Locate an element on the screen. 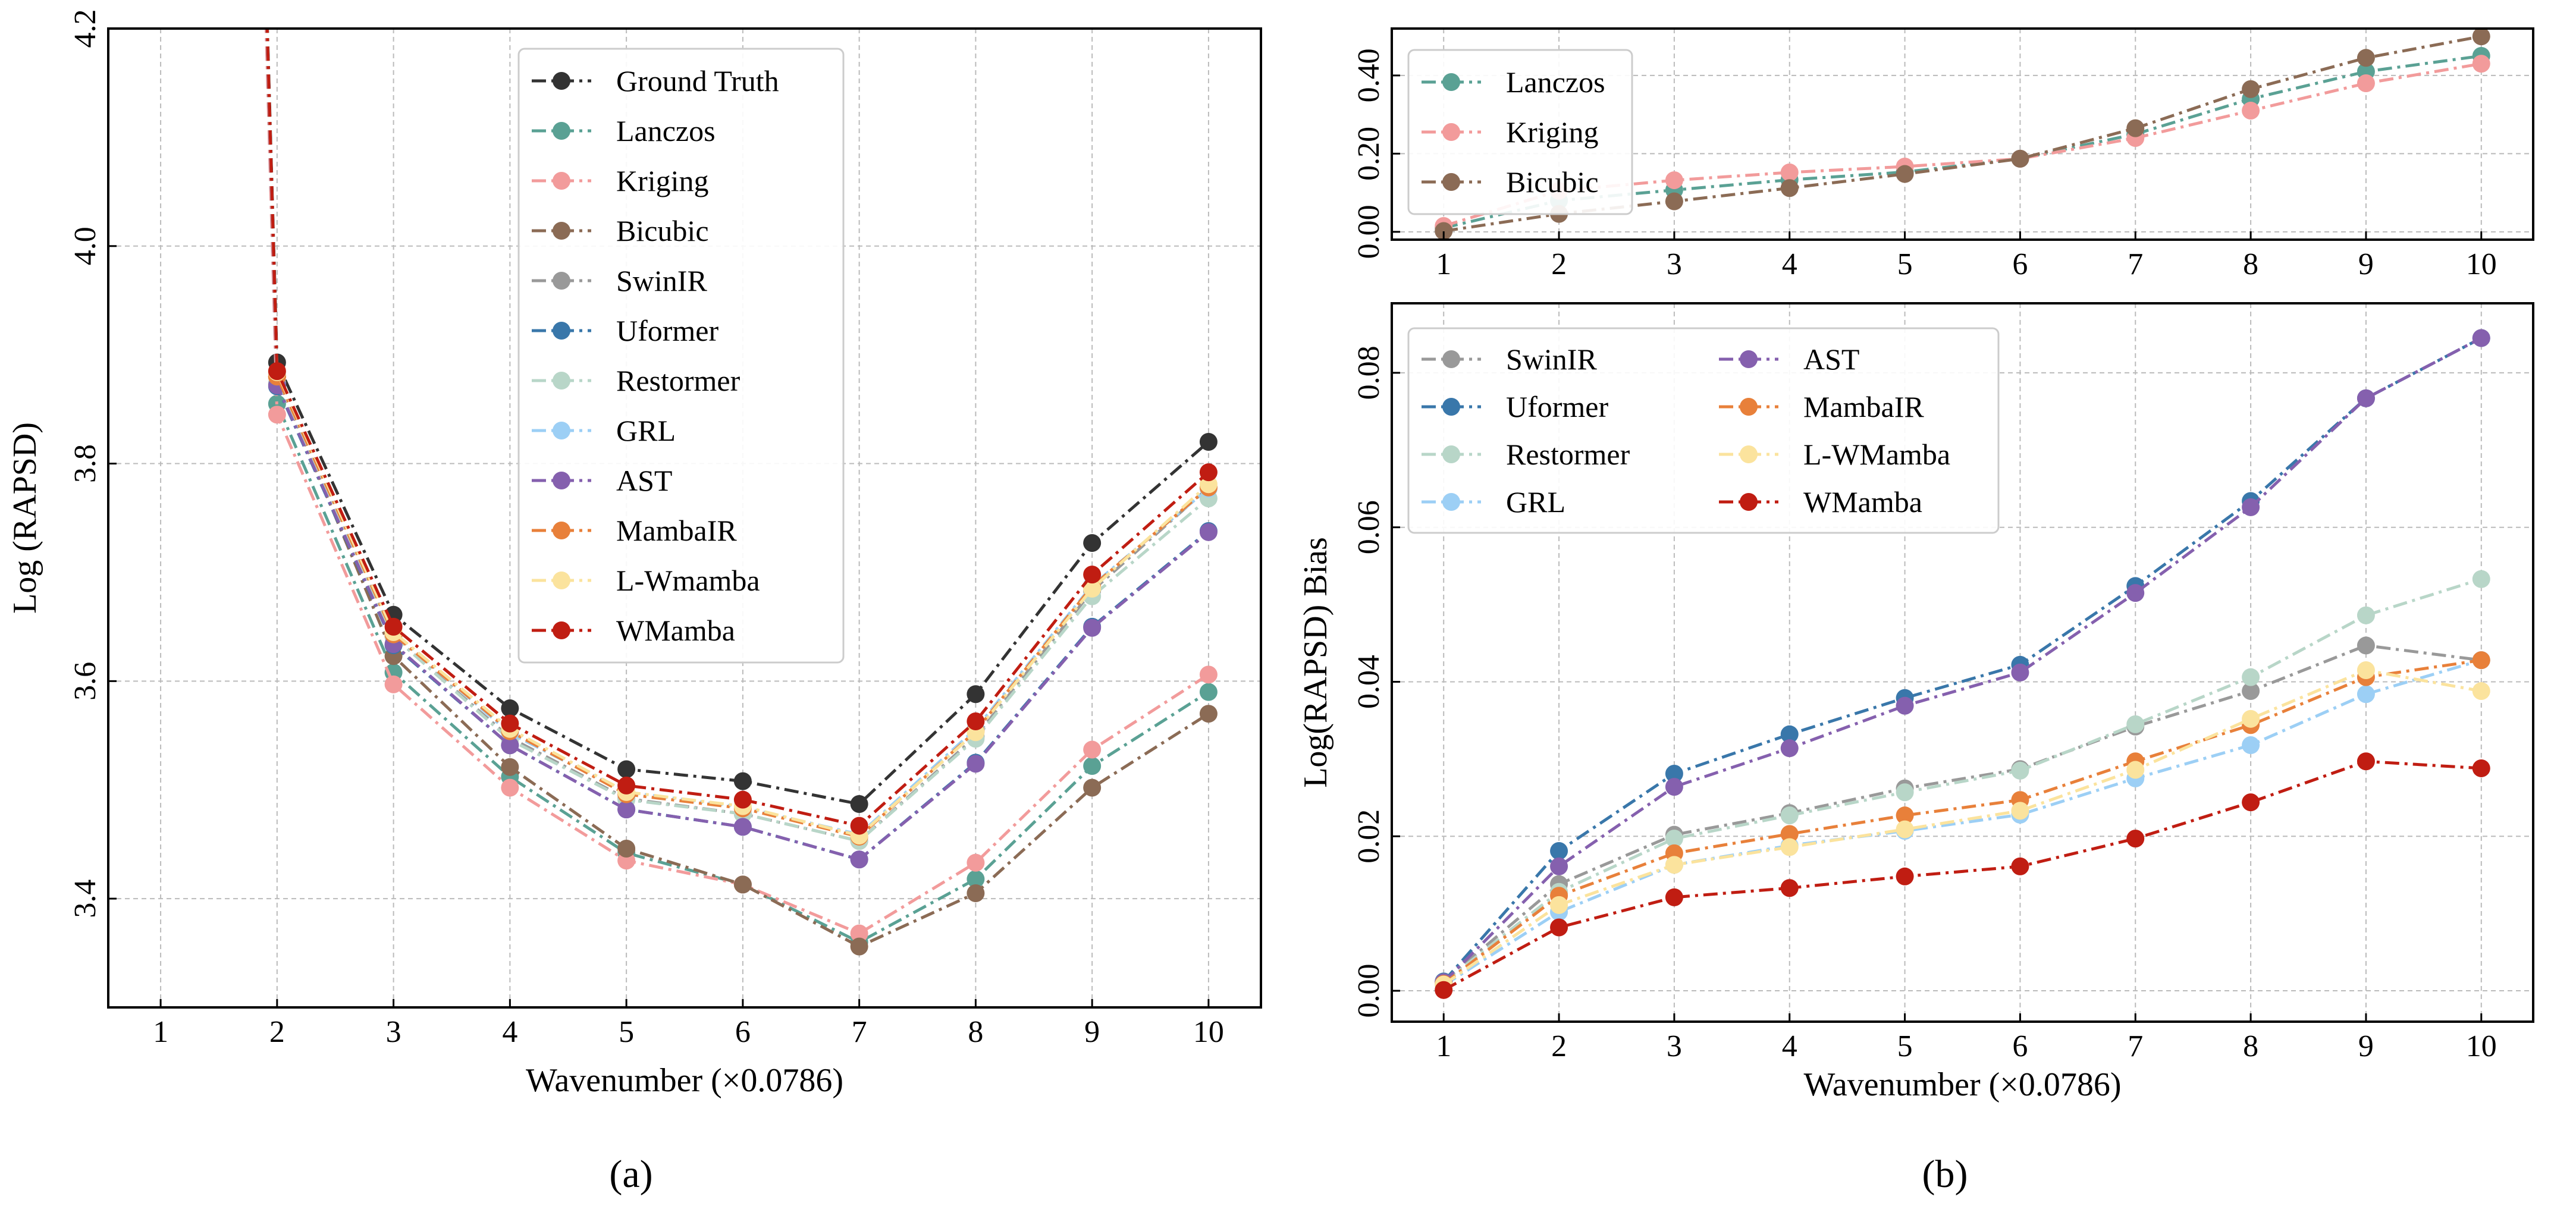  legend-label: AST is located at coordinates (644, 480).